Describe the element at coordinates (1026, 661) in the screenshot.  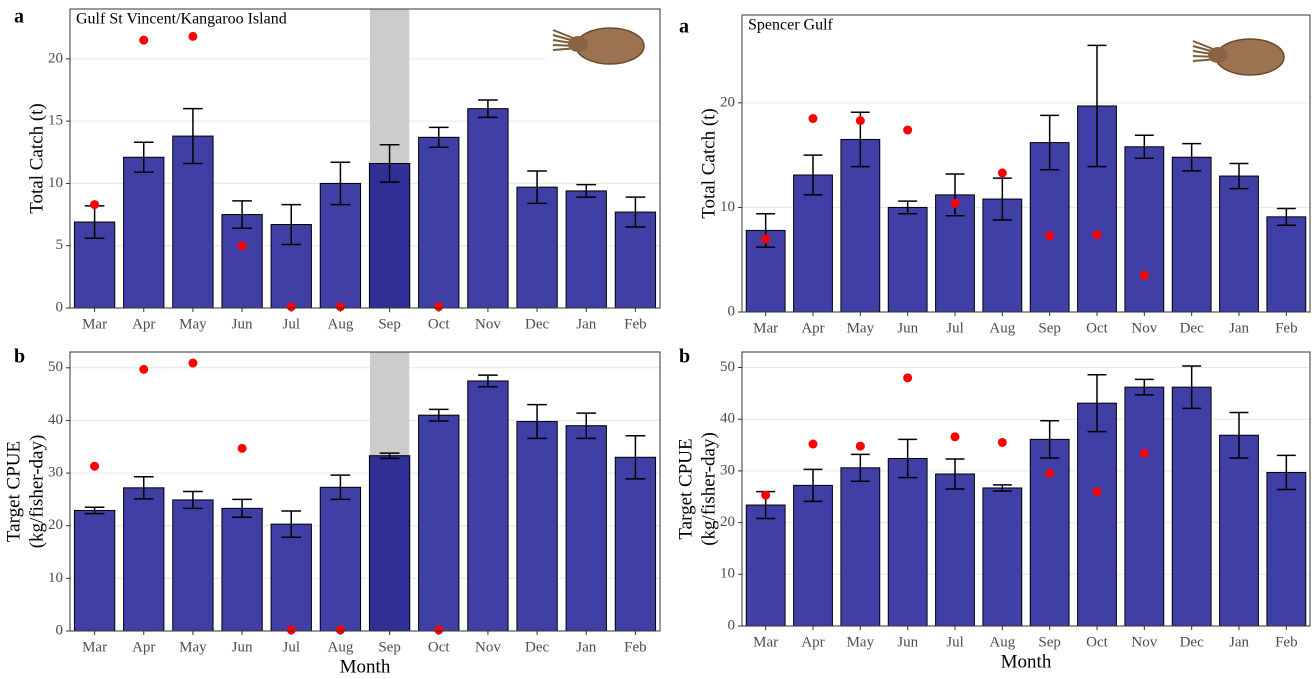
I see `x-axis-label: Month` at that location.